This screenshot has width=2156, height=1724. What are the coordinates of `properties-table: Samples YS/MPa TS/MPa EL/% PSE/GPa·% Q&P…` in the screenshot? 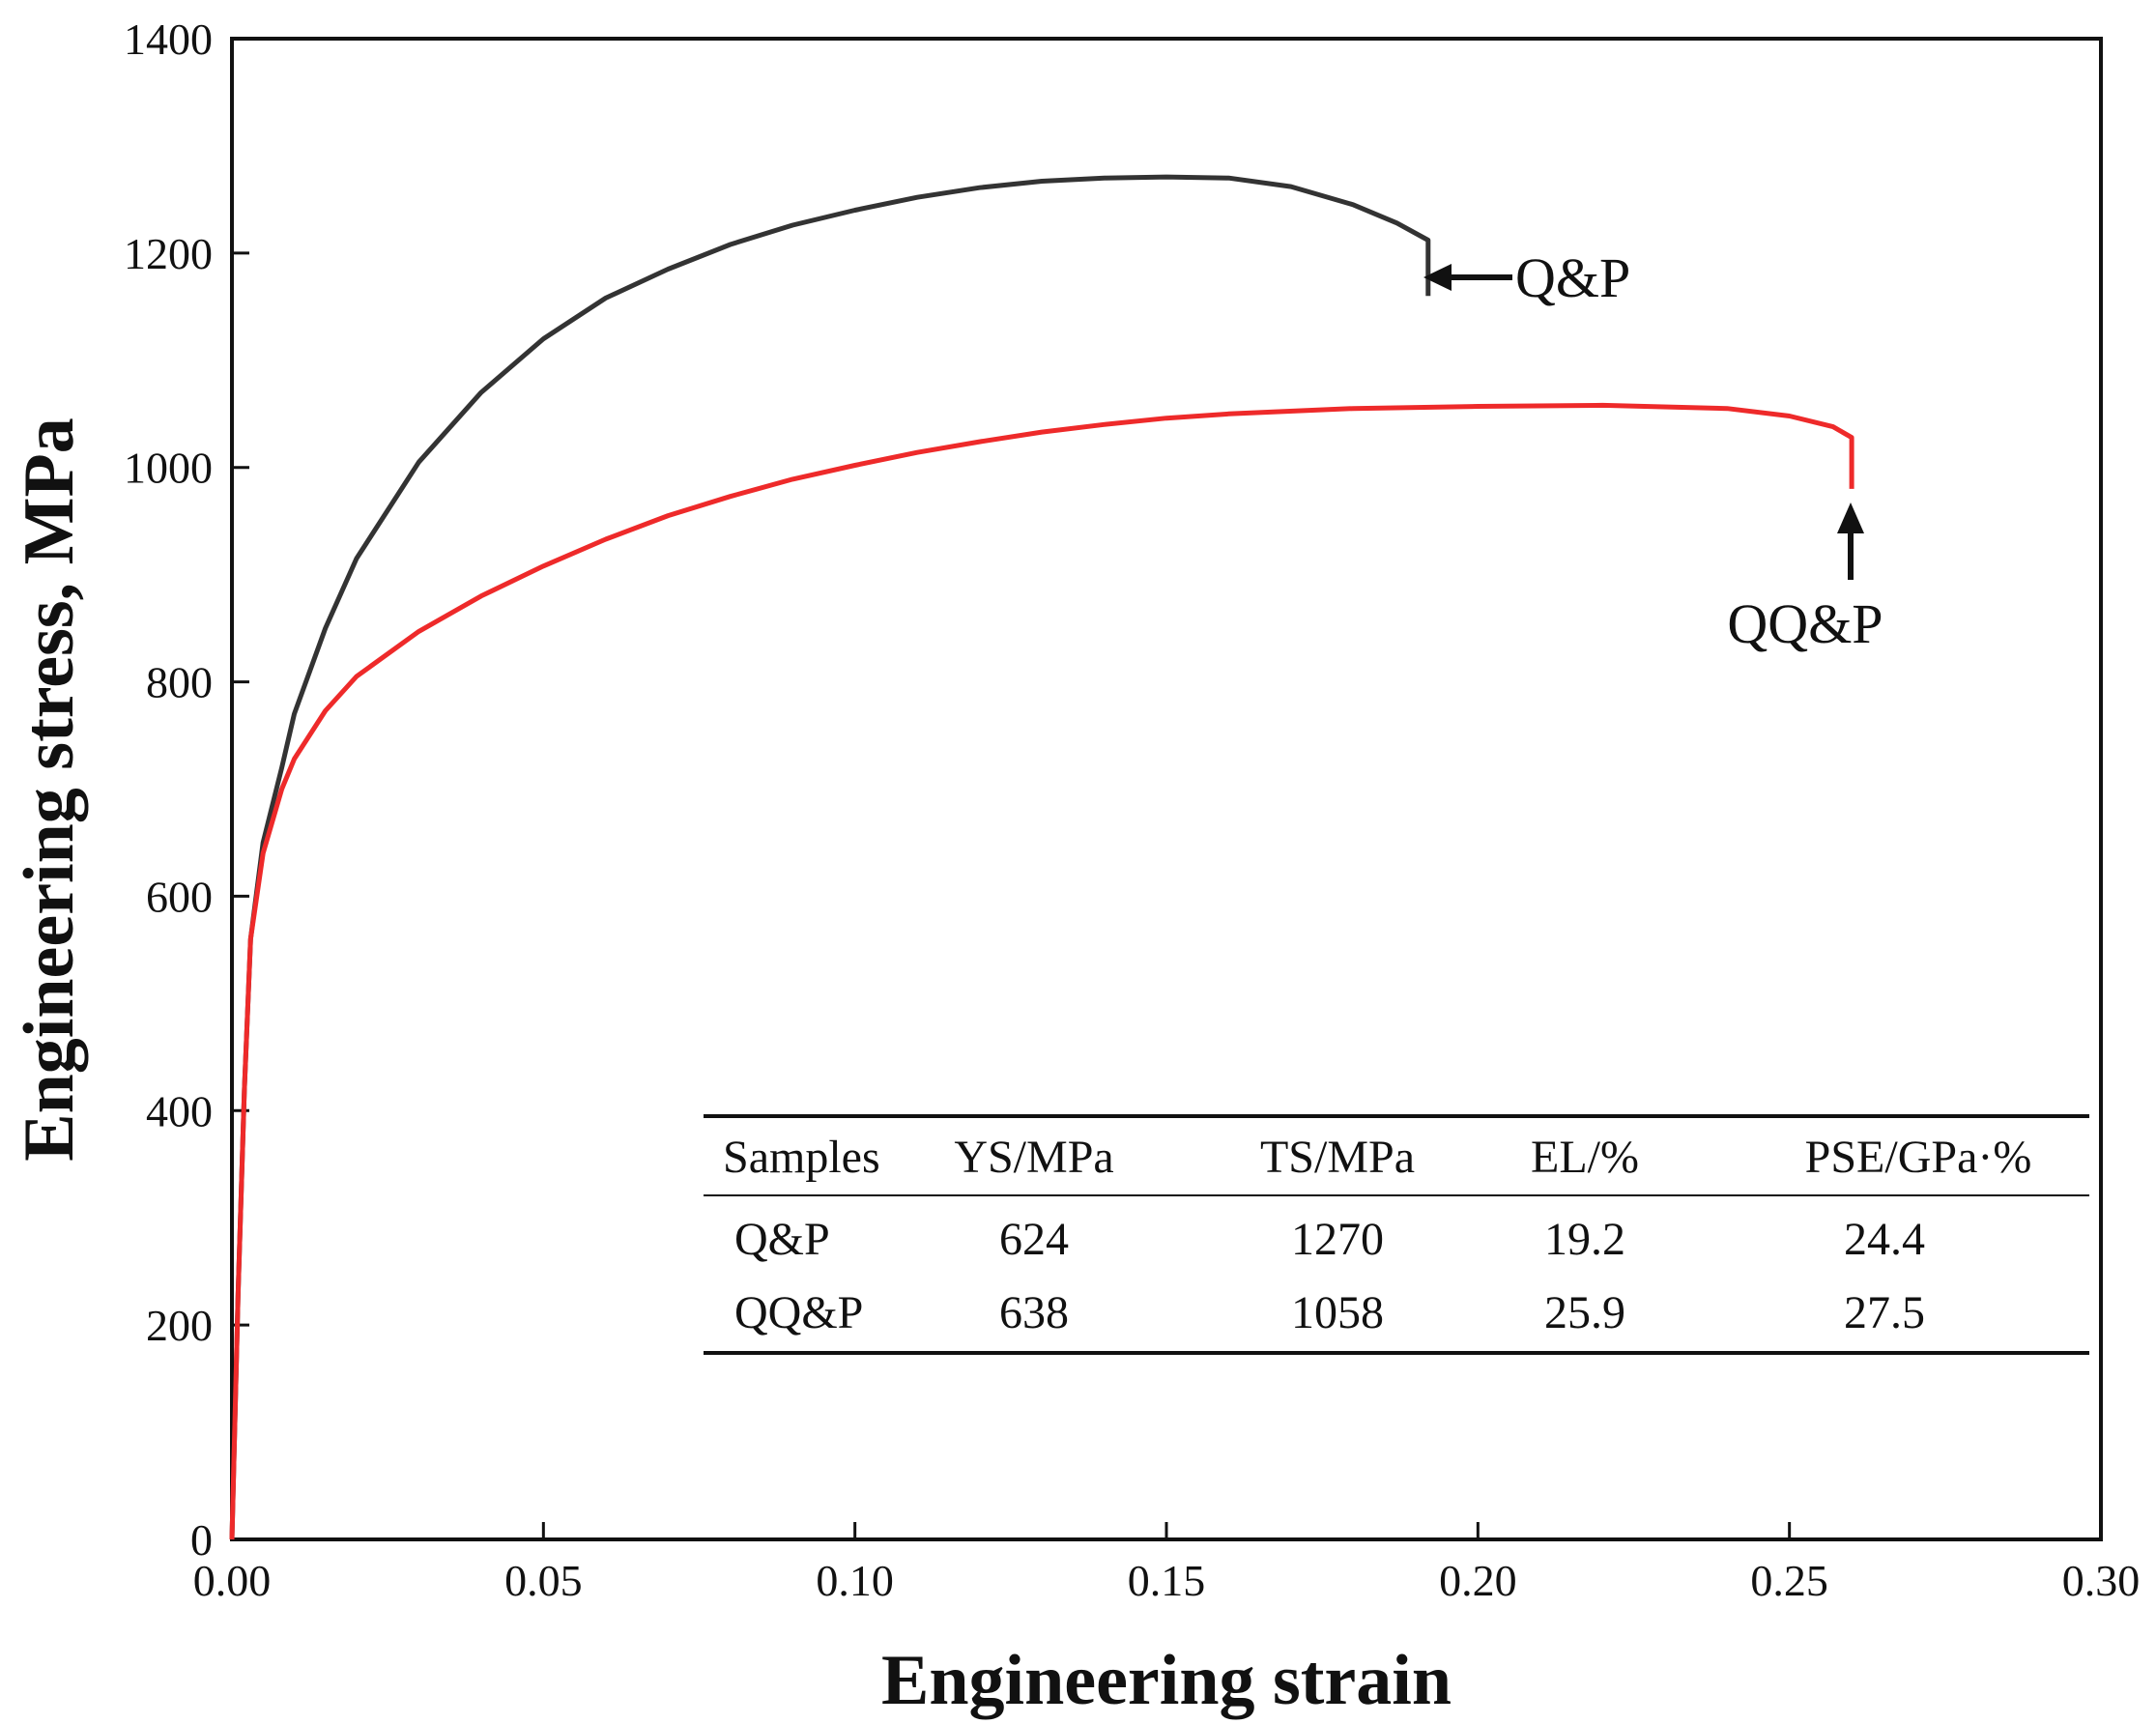 It's located at (1396, 1234).